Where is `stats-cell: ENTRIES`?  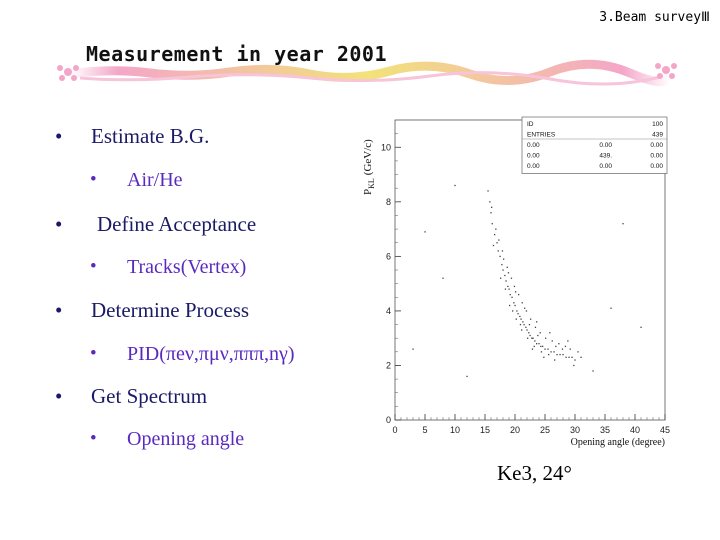 stats-cell: ENTRIES is located at coordinates (541, 135).